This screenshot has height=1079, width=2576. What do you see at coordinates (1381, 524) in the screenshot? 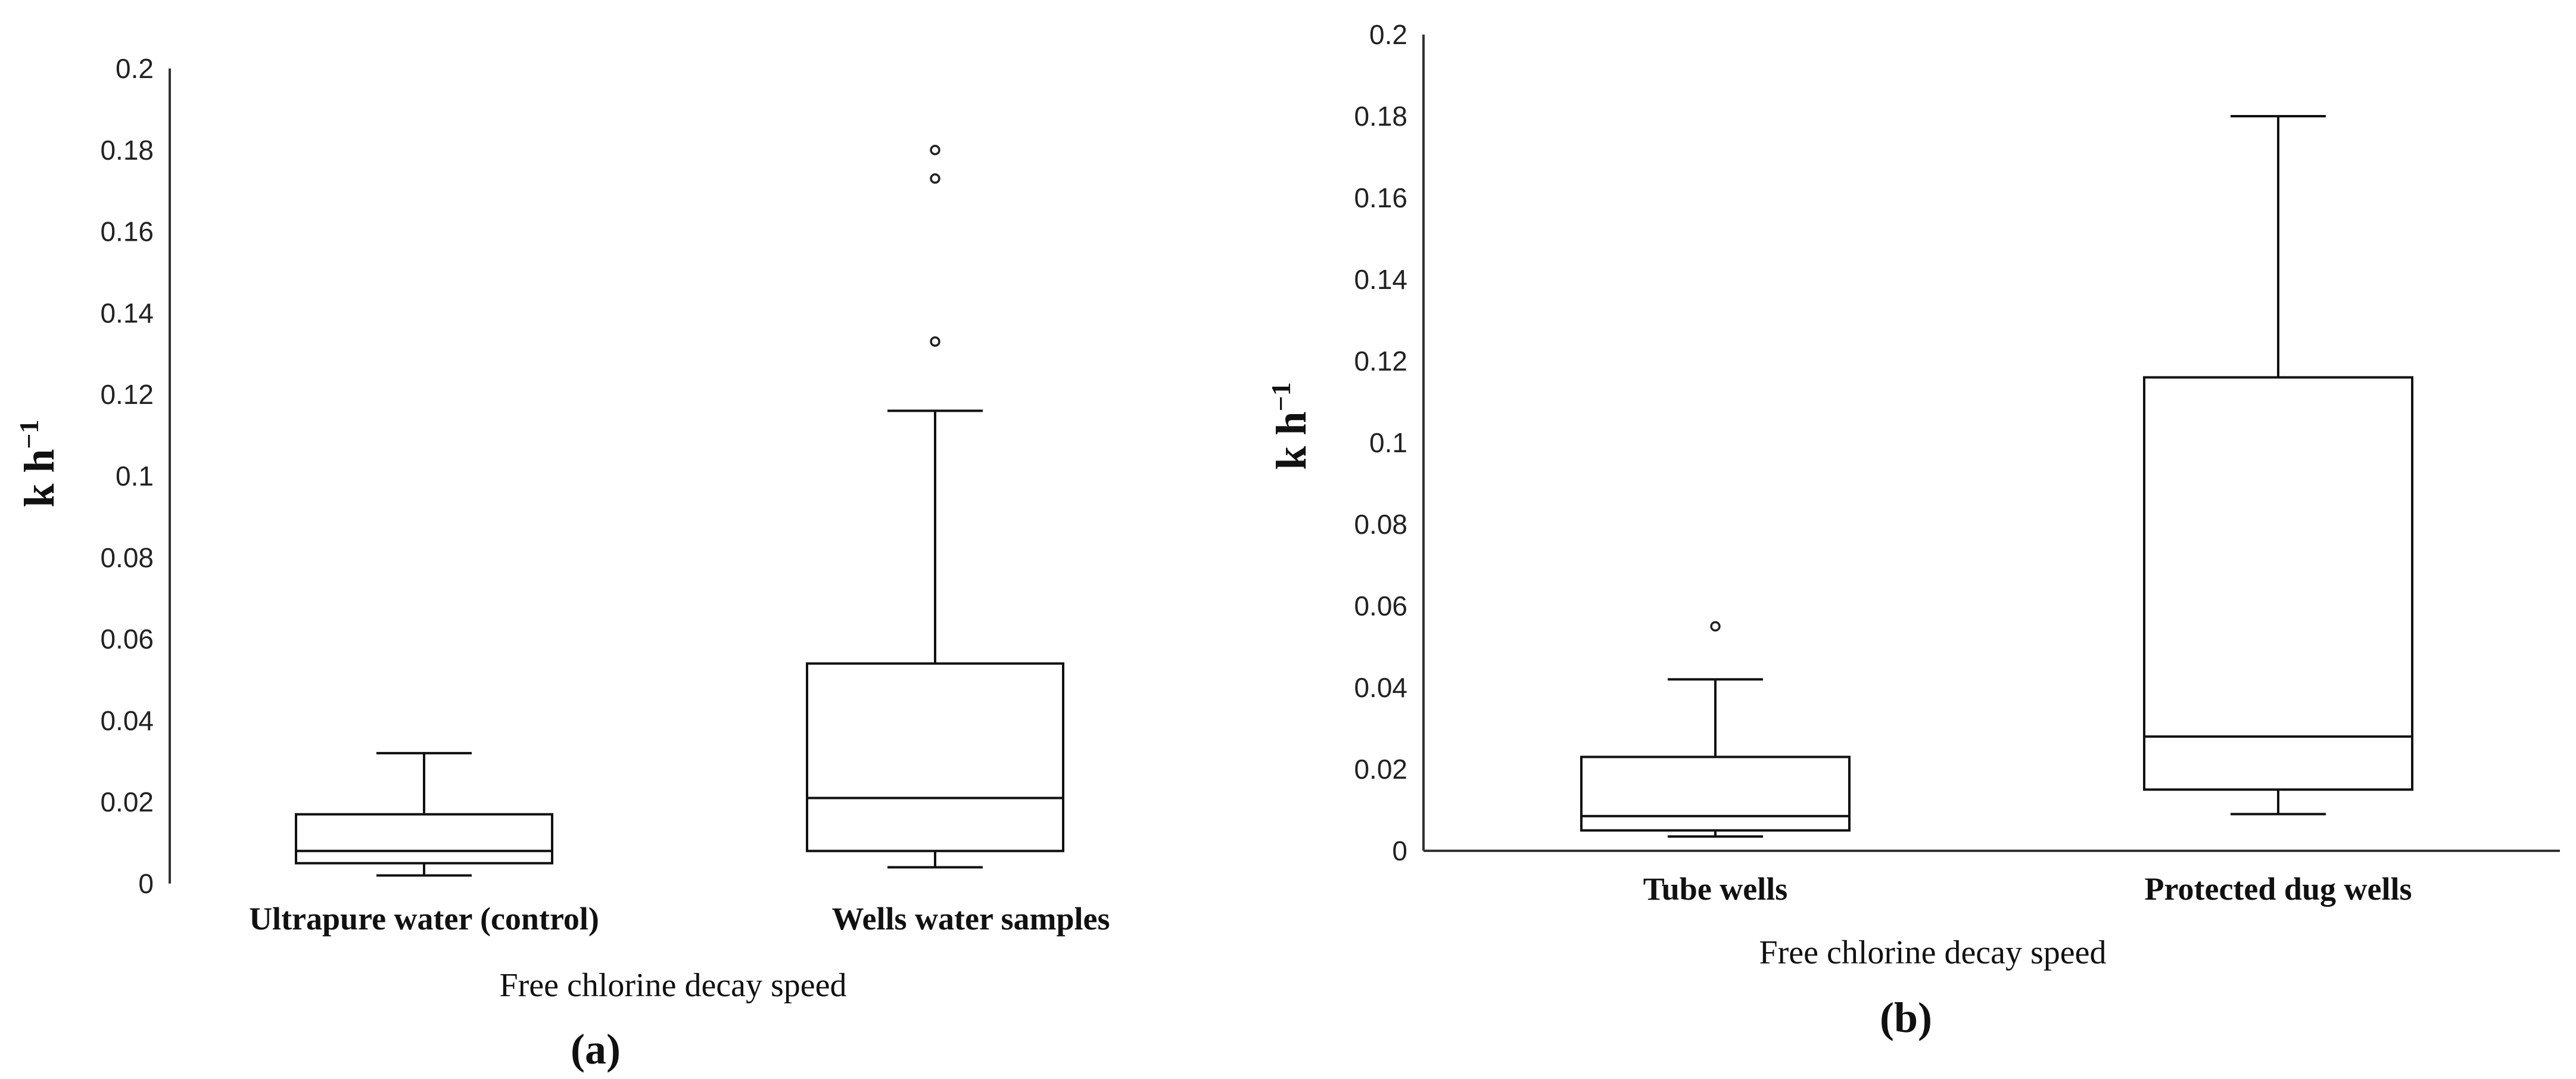
I see `y-tick-label-b-4: 0.08` at bounding box center [1381, 524].